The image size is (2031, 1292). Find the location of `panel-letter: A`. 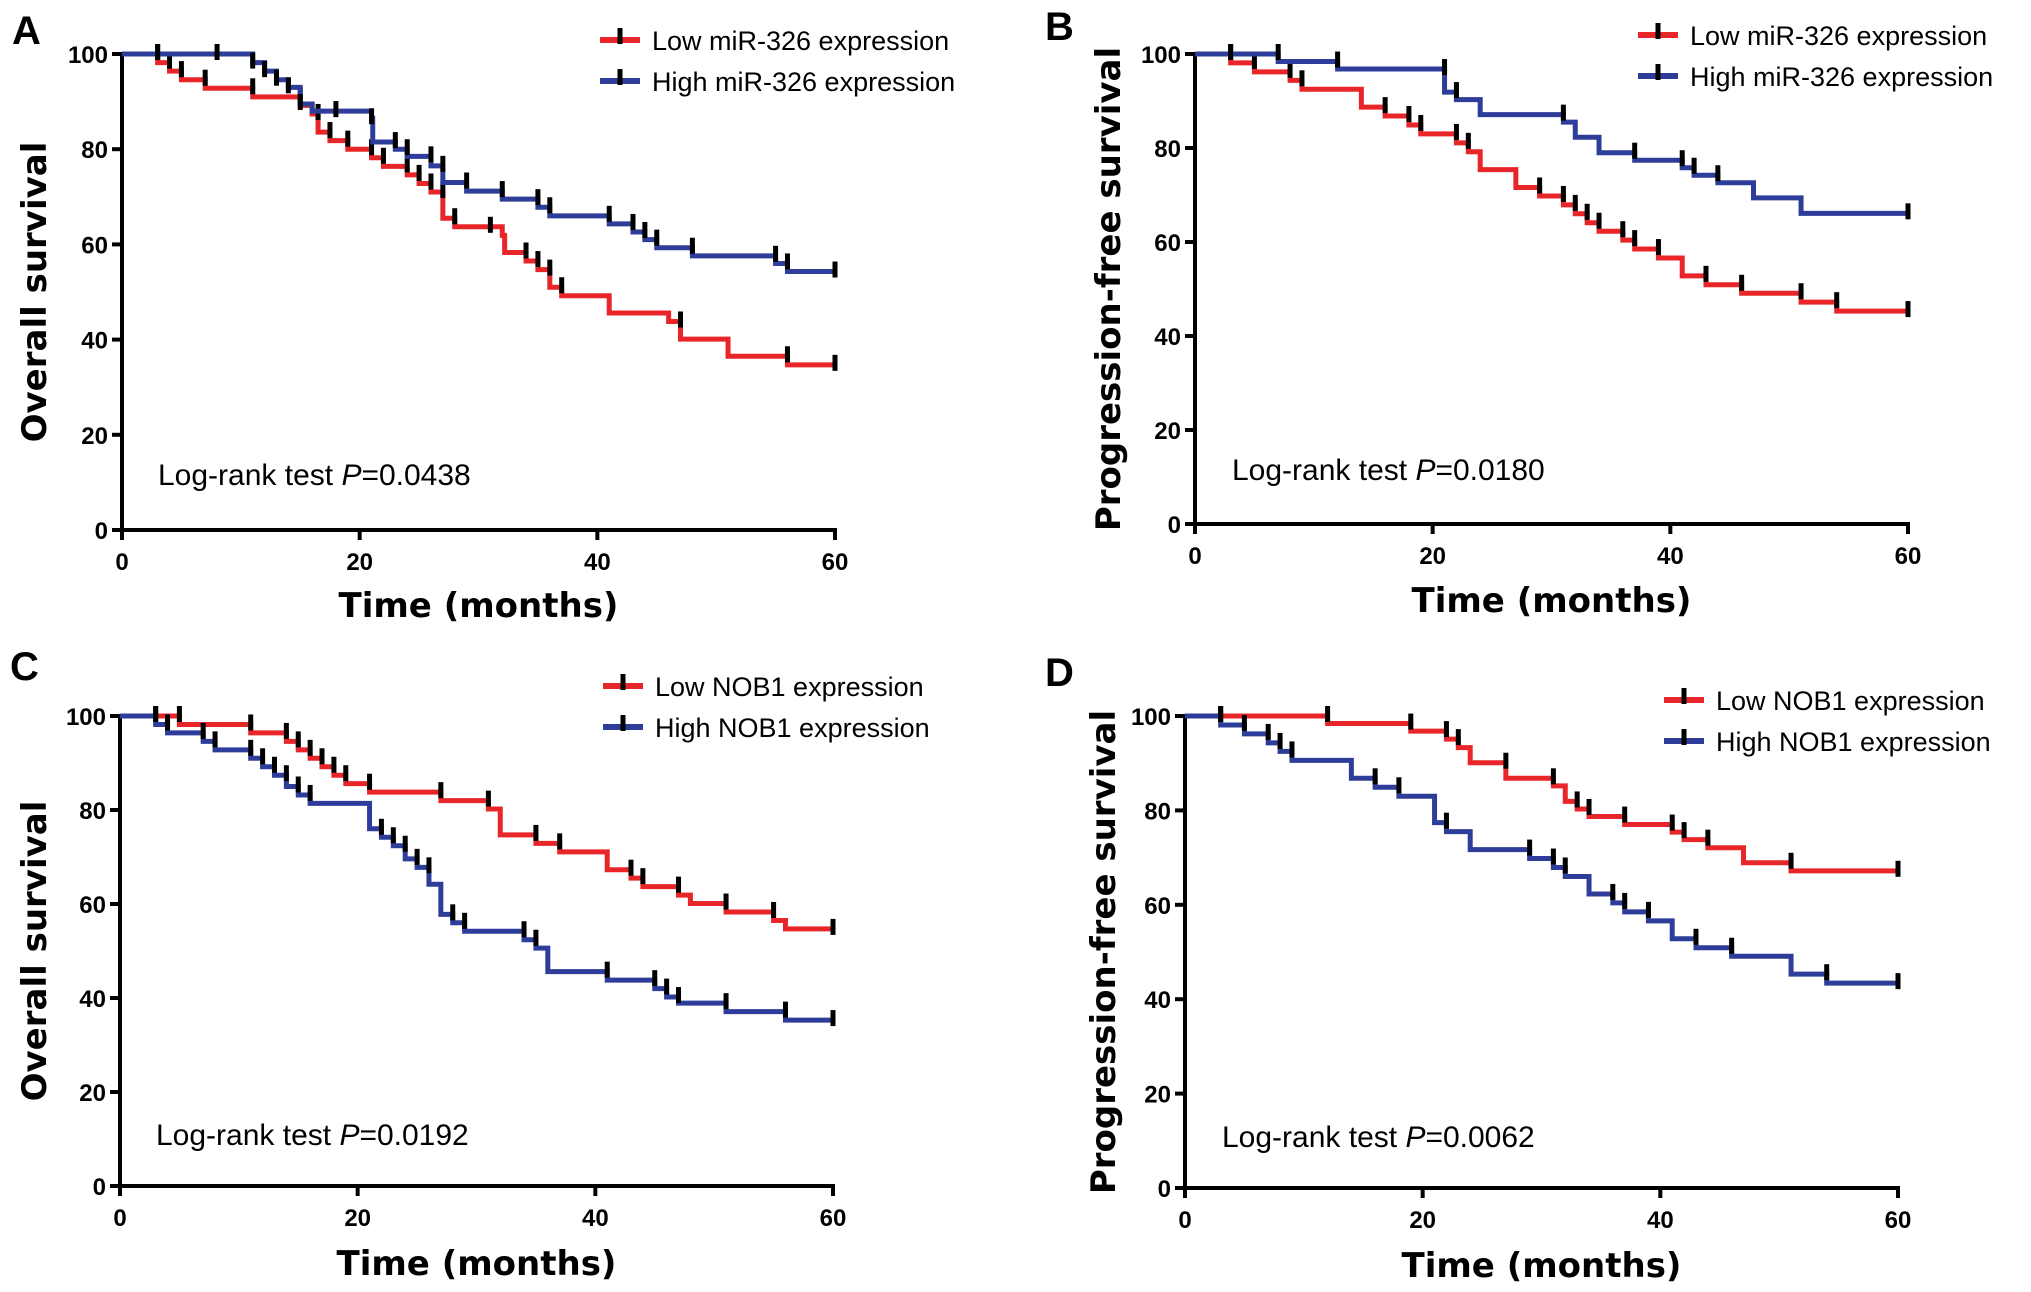

panel-letter: A is located at coordinates (26, 31).